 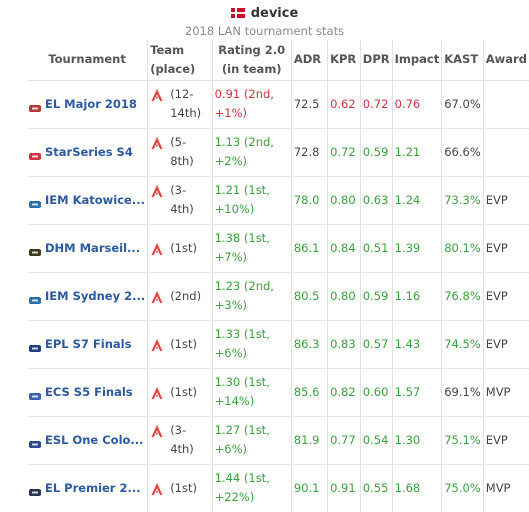 What do you see at coordinates (251, 60) in the screenshot?
I see `col-rating: Rating 2.0 (in team)` at bounding box center [251, 60].